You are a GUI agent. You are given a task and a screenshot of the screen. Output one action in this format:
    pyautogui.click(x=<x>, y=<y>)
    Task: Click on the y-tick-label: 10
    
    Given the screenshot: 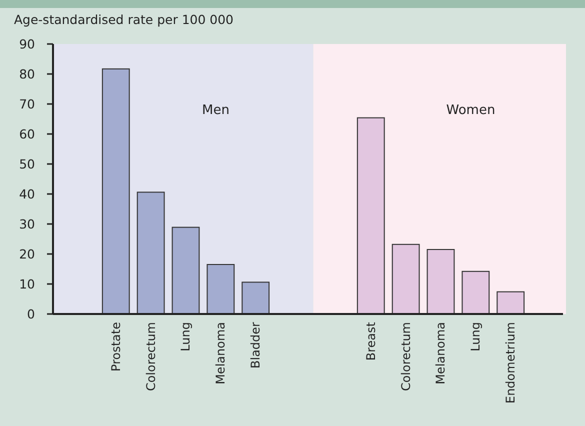 What is the action you would take?
    pyautogui.click(x=27, y=284)
    